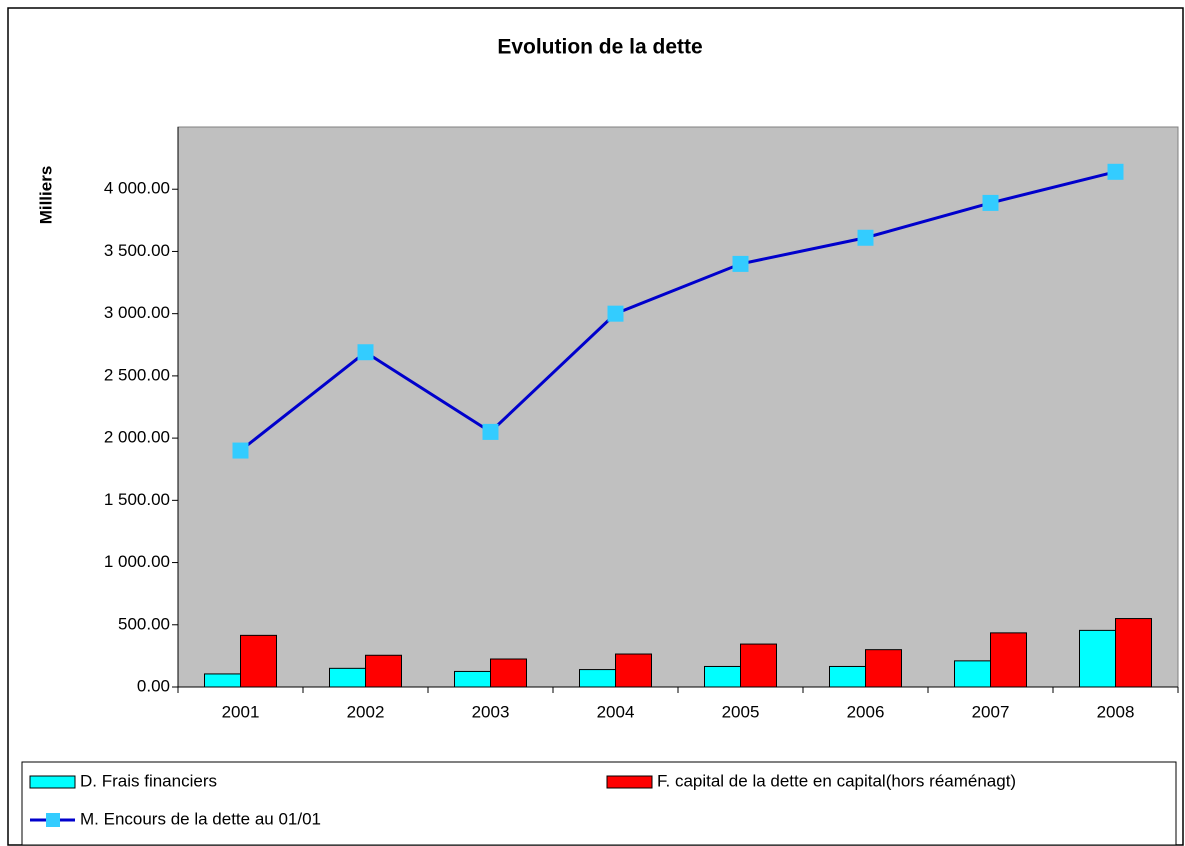  Describe the element at coordinates (491, 711) in the screenshot. I see `x-tick-label: 2003` at that location.